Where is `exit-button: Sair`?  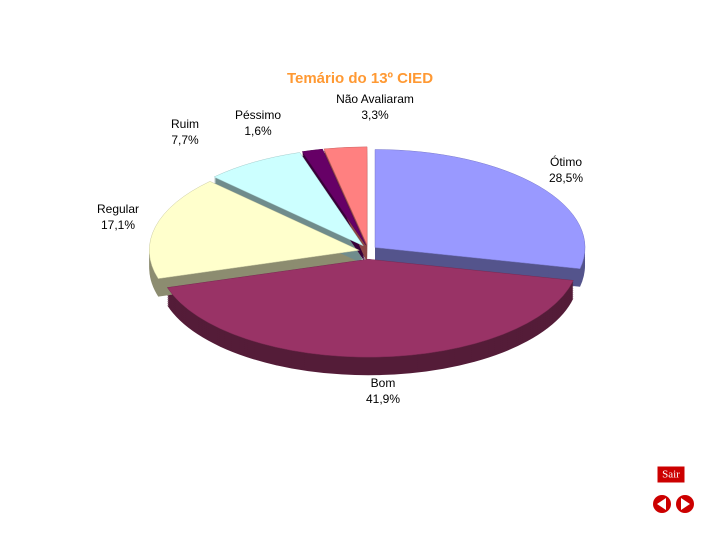
exit-button: Sair is located at coordinates (671, 474).